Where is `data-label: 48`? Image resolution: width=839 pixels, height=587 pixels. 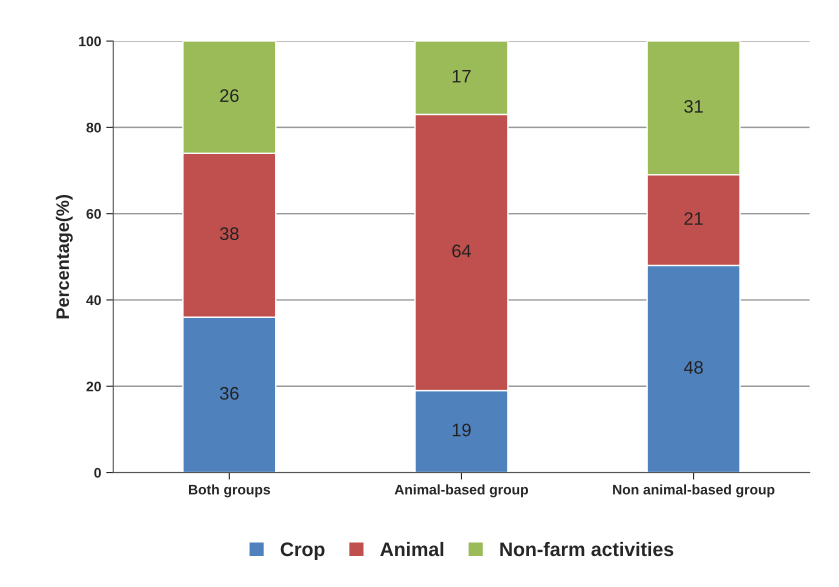 data-label: 48 is located at coordinates (693, 367).